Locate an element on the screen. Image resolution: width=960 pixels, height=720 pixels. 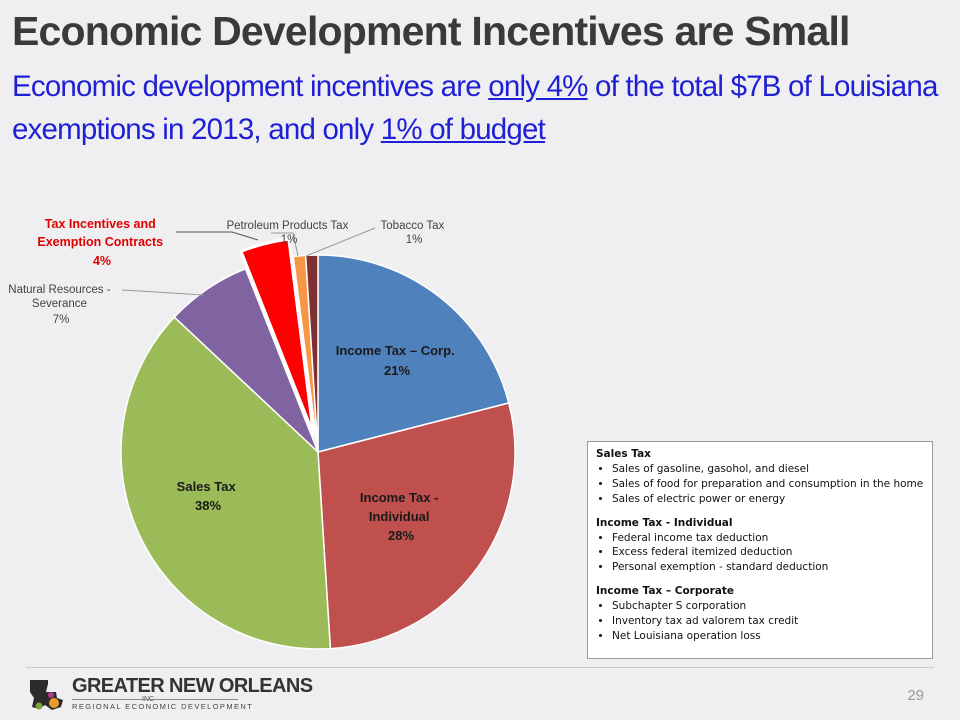
label-tobacco: Tobacco Tax 1% is located at coordinates (414, 233).